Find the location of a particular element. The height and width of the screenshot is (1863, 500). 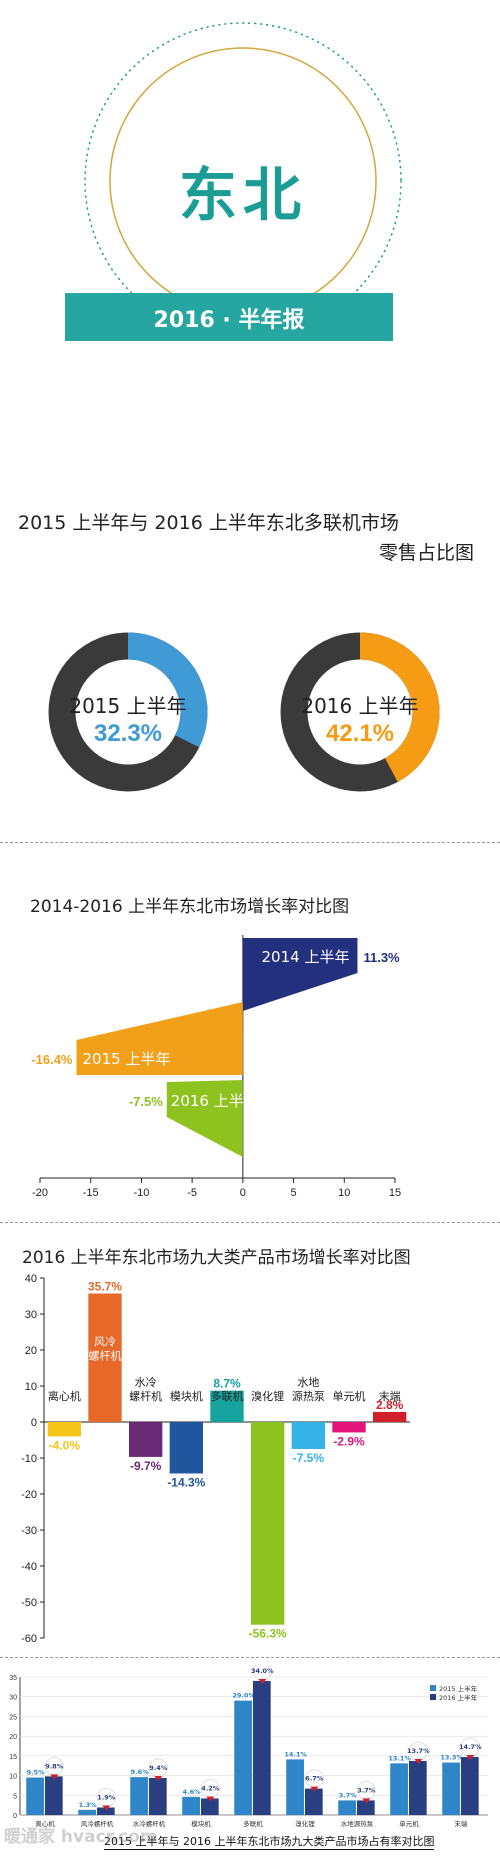

share-value-2015: 14.1% is located at coordinates (295, 1754).